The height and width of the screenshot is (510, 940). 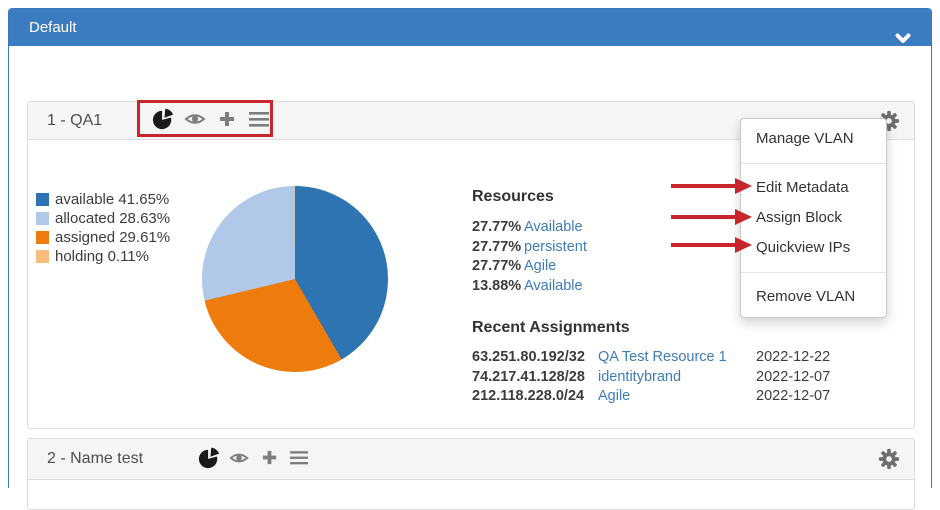 I want to click on legend-item: allocated 28.63%, so click(x=103, y=218).